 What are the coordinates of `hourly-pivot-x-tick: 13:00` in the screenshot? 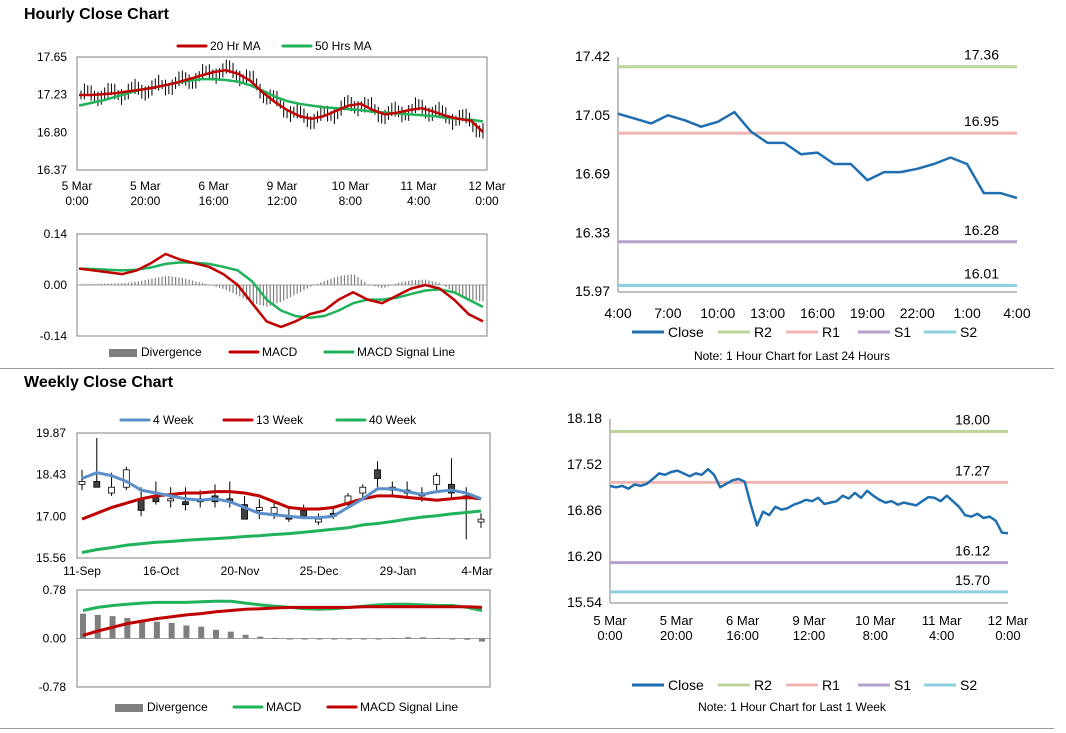 It's located at (767, 313).